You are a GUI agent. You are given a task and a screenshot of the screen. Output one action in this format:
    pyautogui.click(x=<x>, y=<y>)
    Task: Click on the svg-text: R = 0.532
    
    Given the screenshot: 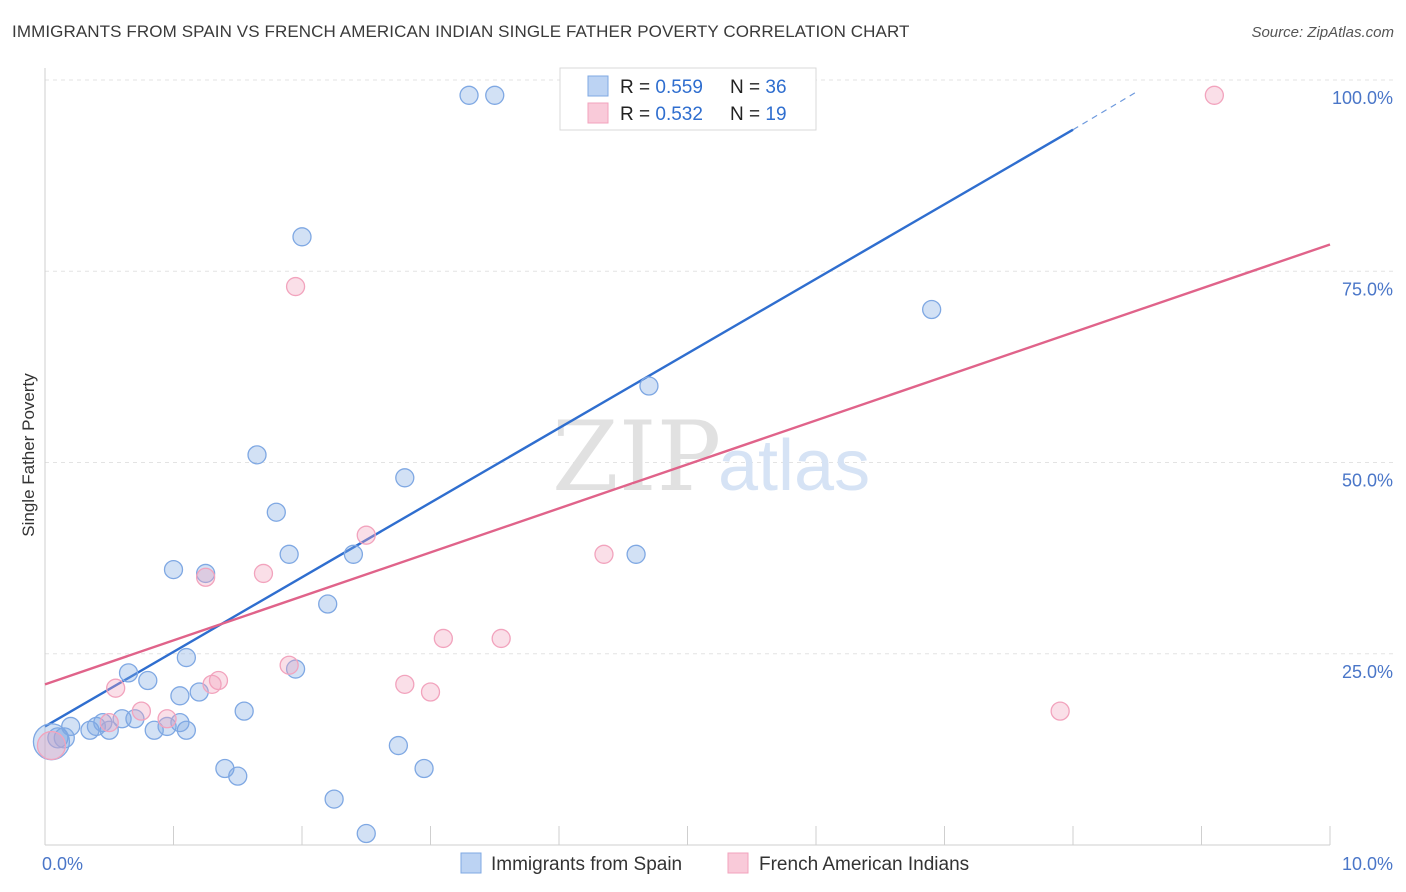 What is the action you would take?
    pyautogui.click(x=661, y=114)
    